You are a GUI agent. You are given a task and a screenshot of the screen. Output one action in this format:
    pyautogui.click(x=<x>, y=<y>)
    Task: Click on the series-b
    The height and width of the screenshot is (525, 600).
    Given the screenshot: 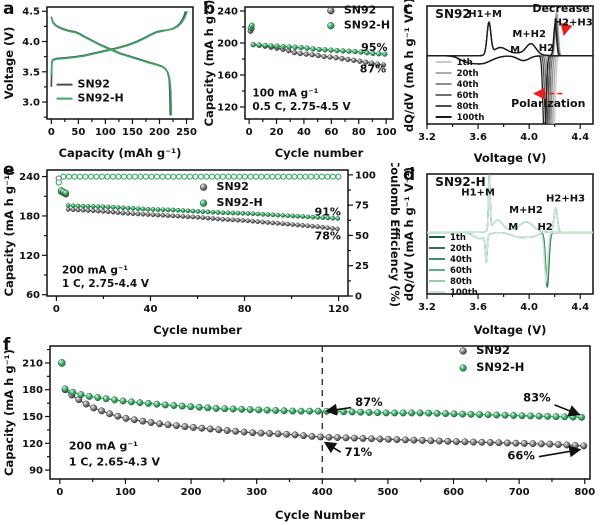 What is the action you would take?
    pyautogui.click(x=317, y=45)
    